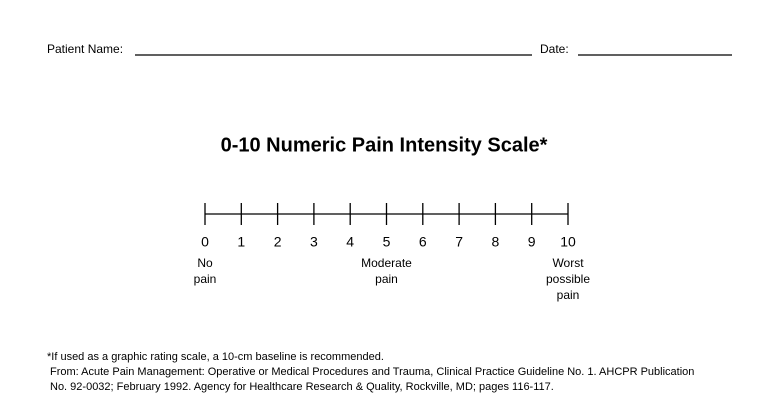 This screenshot has width=768, height=405. I want to click on scale-number: 0, so click(205, 242).